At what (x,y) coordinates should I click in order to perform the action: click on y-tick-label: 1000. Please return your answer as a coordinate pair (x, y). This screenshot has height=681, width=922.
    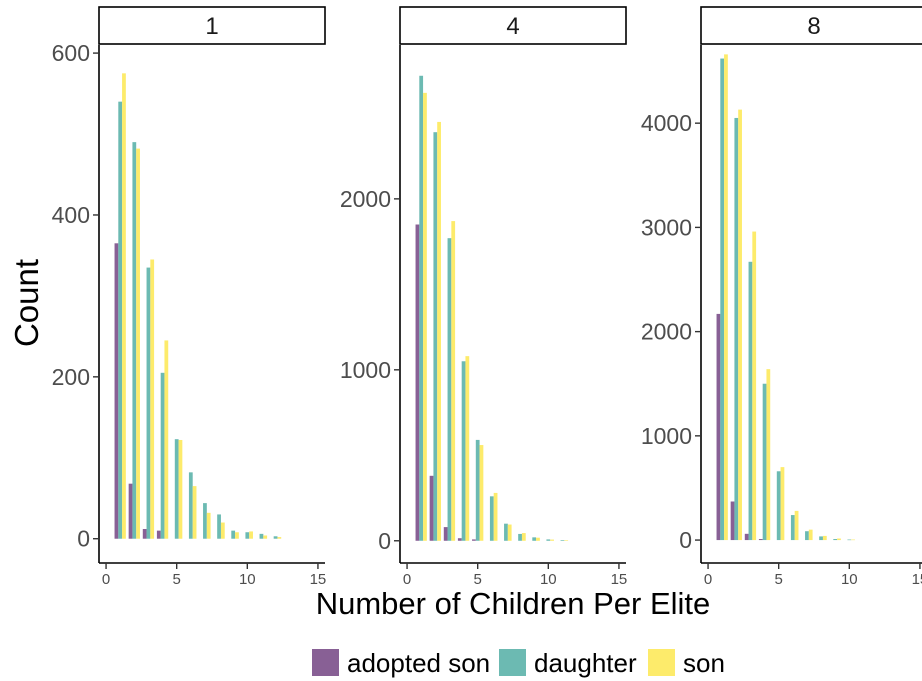
    Looking at the image, I should click on (666, 436).